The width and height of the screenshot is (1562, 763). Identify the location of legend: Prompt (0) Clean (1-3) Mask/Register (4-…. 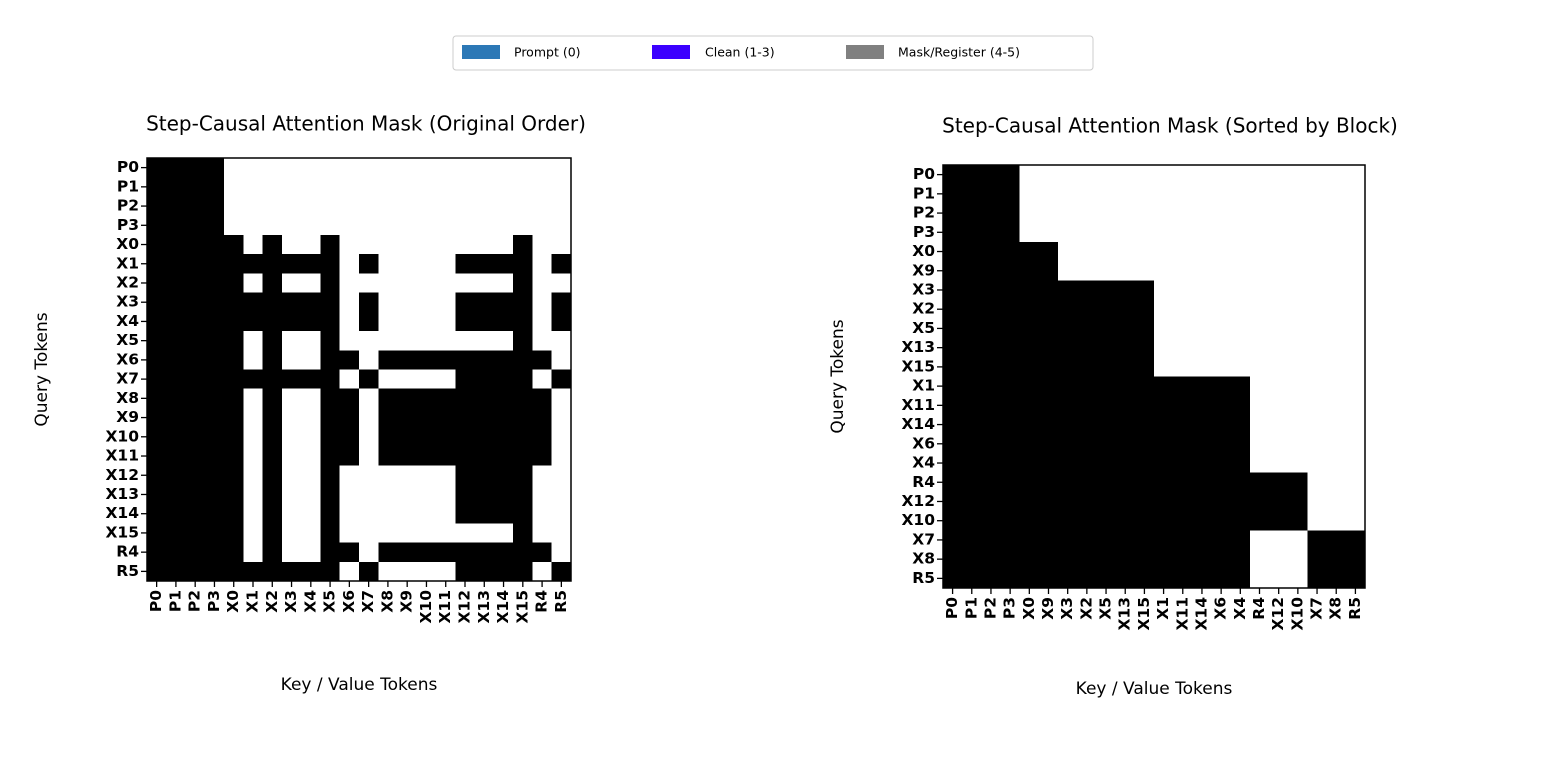
(773, 53).